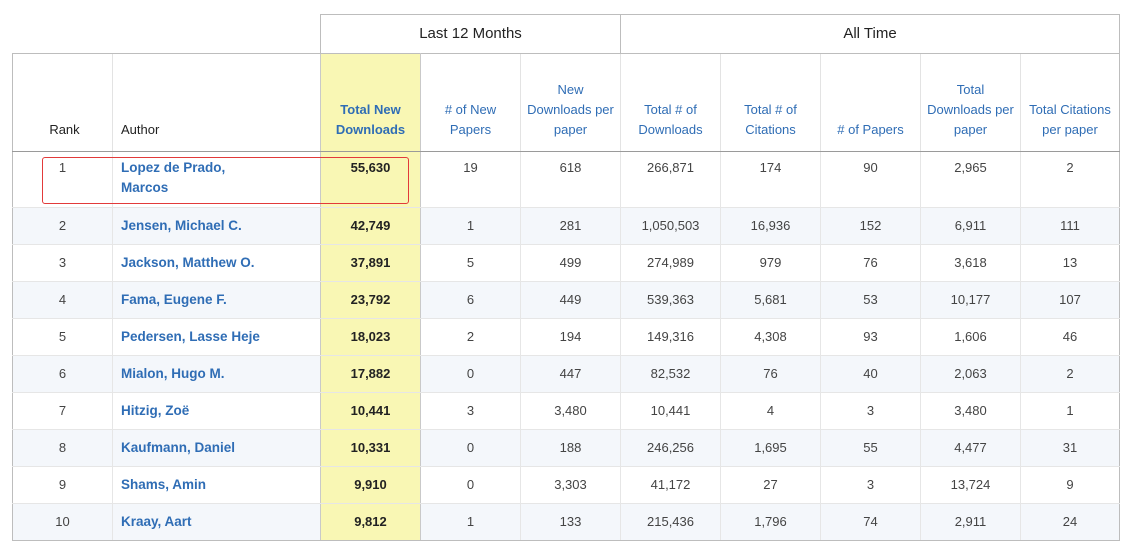 The image size is (1130, 552). I want to click on col-header-total-citations-per-paper: Total Citations per paper, so click(1070, 102).